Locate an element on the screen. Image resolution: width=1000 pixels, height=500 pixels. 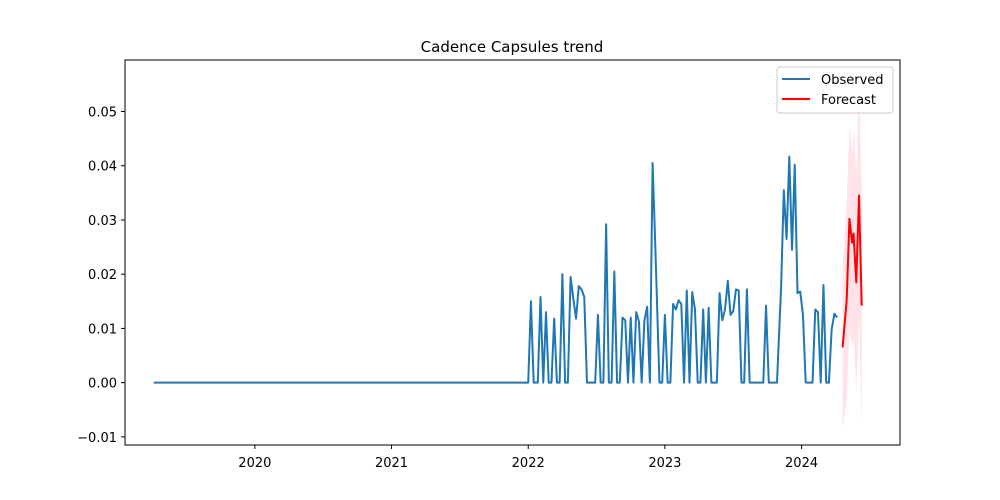
series-line-forecast is located at coordinates (852, 271).